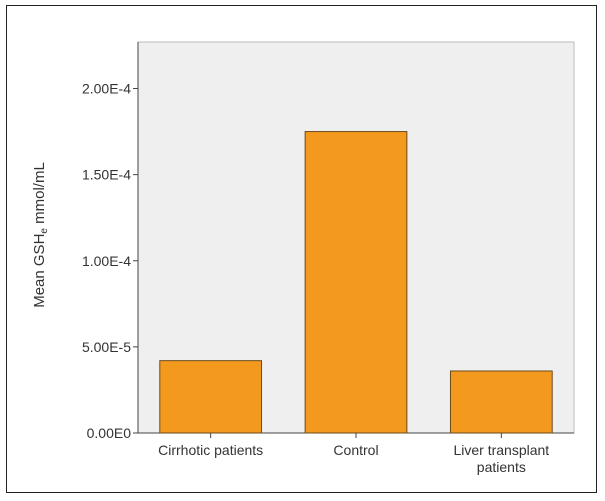 The height and width of the screenshot is (501, 605). Describe the element at coordinates (109, 433) in the screenshot. I see `y-tick-label: 0.00E0` at that location.